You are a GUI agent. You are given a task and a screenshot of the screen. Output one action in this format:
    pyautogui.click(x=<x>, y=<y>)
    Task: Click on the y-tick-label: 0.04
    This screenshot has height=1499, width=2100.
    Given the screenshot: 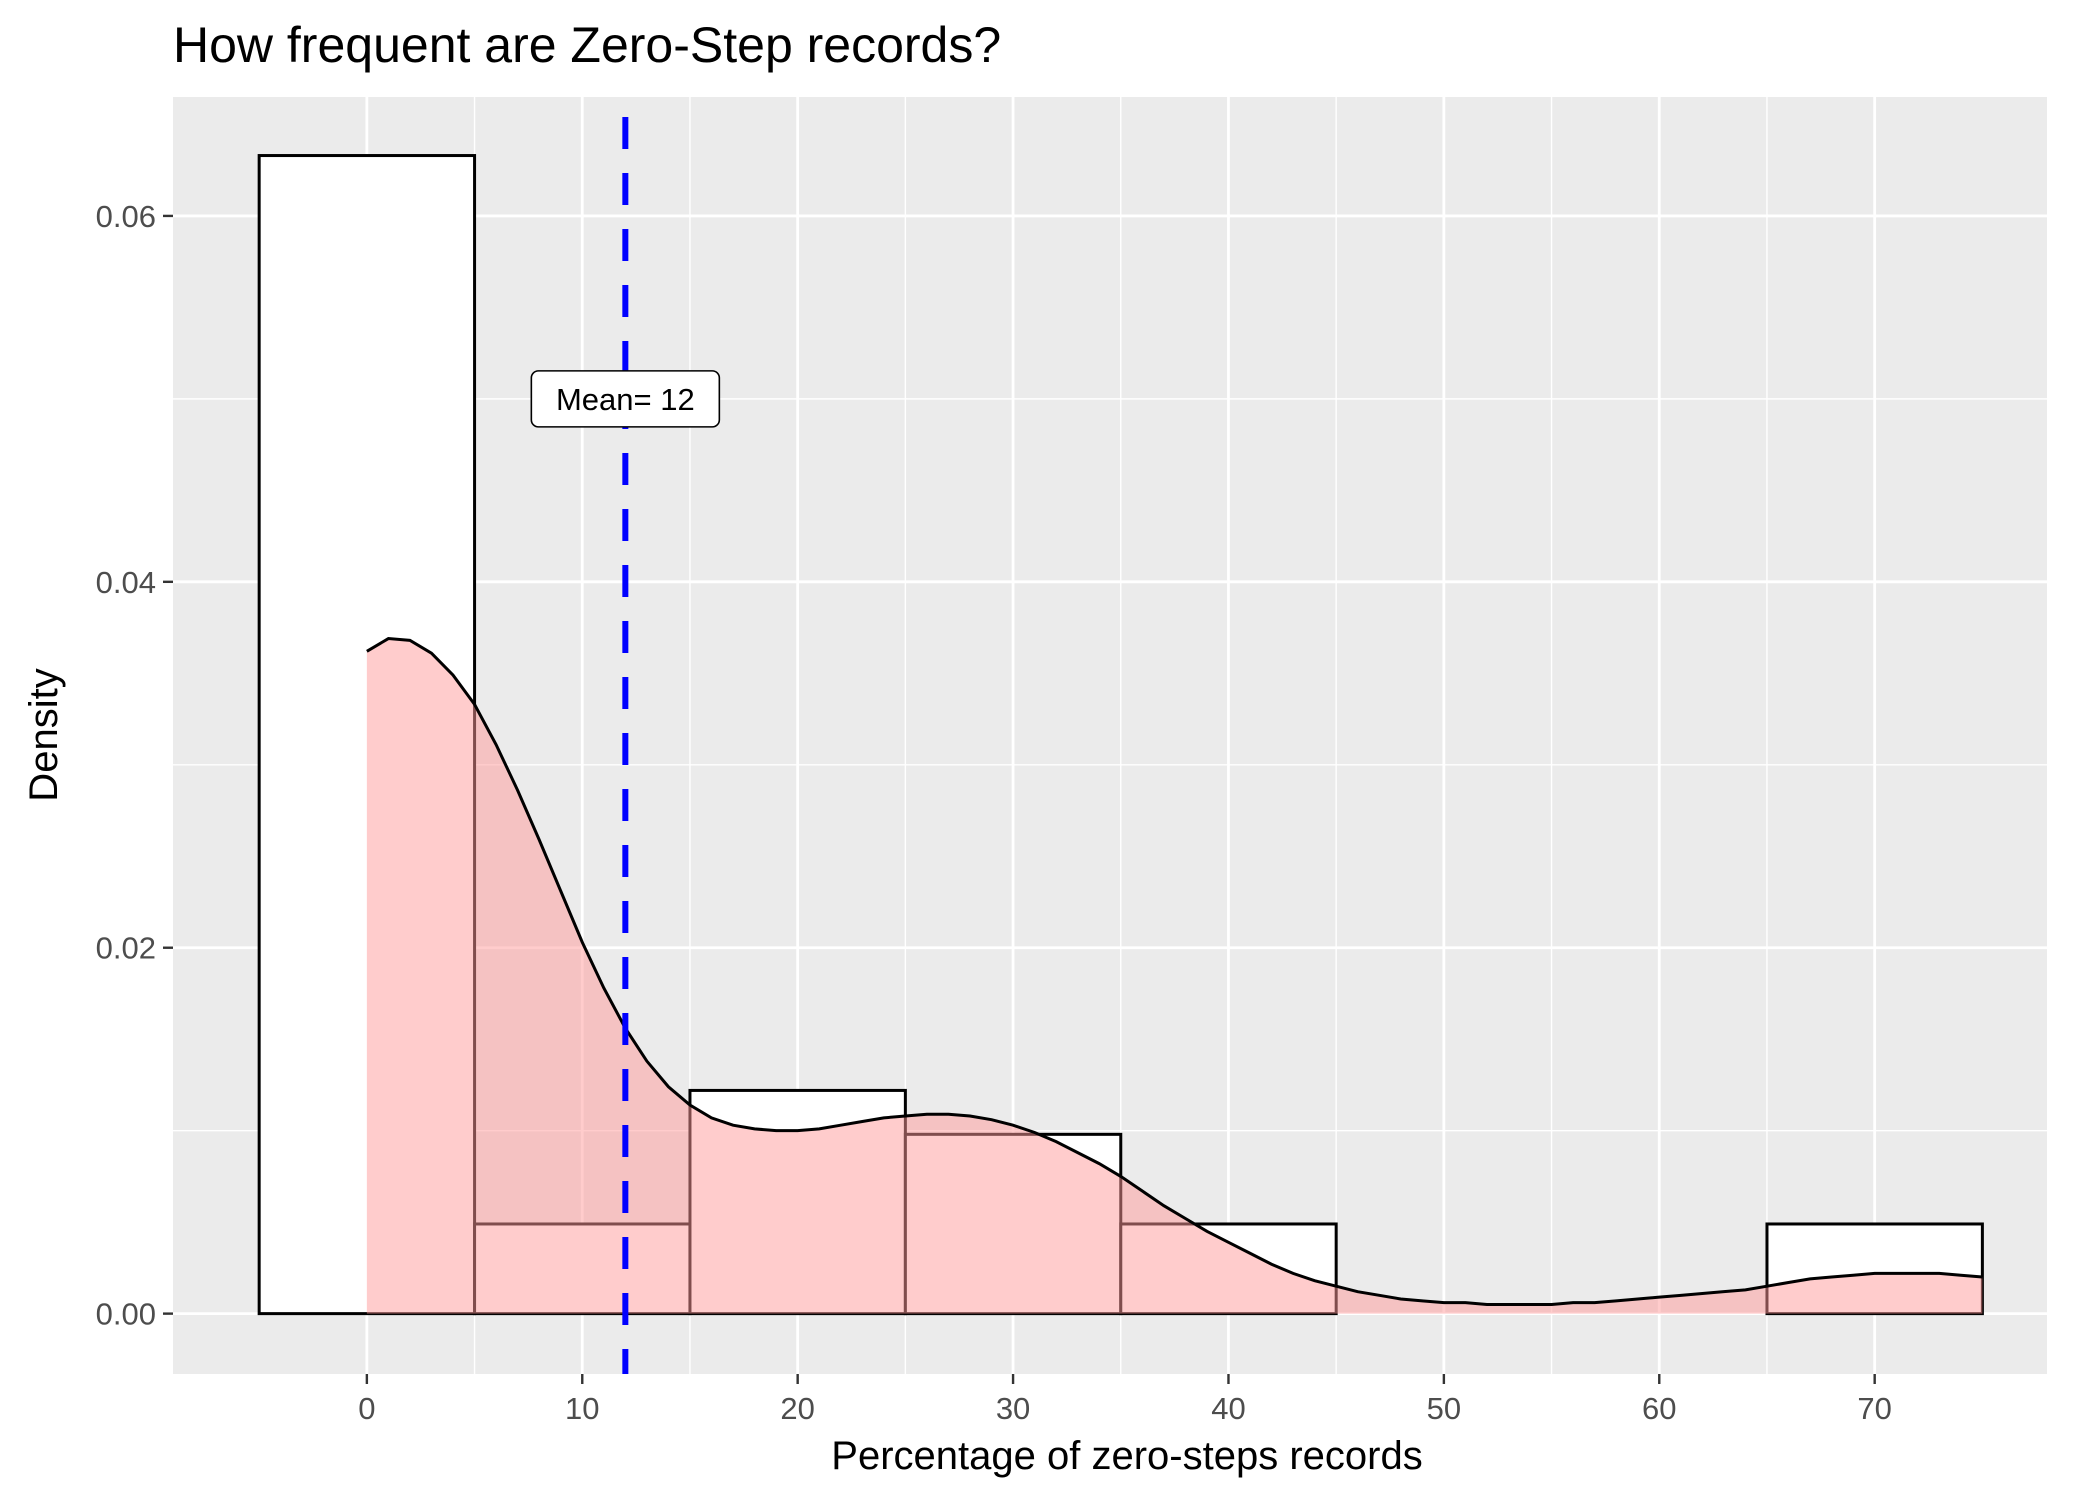 What is the action you would take?
    pyautogui.click(x=126, y=582)
    